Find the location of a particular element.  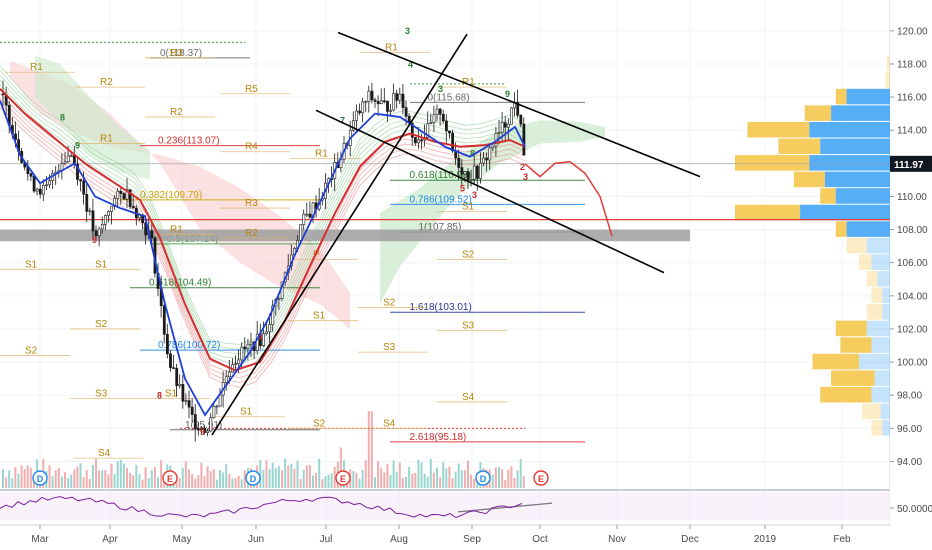

fib-label: 0.382(109.79) is located at coordinates (171, 195).